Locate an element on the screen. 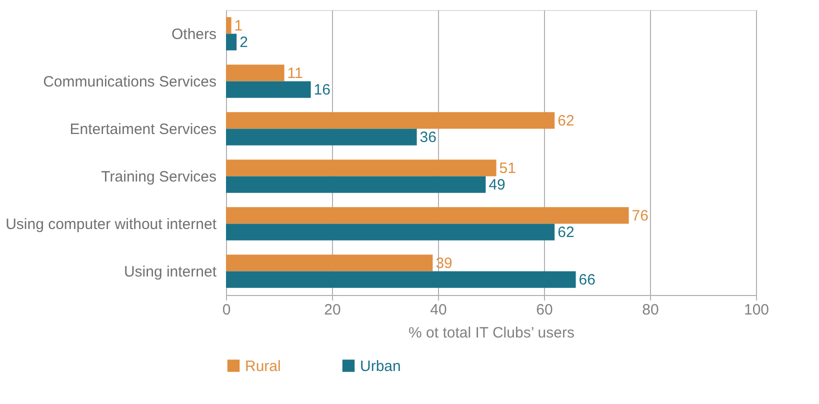 The width and height of the screenshot is (819, 404). y-tick-label: Communications Services is located at coordinates (129, 81).